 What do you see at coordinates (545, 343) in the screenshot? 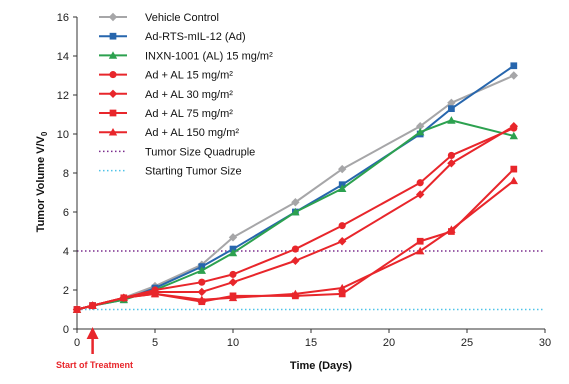
I see `x-tick-label: 30` at bounding box center [545, 343].